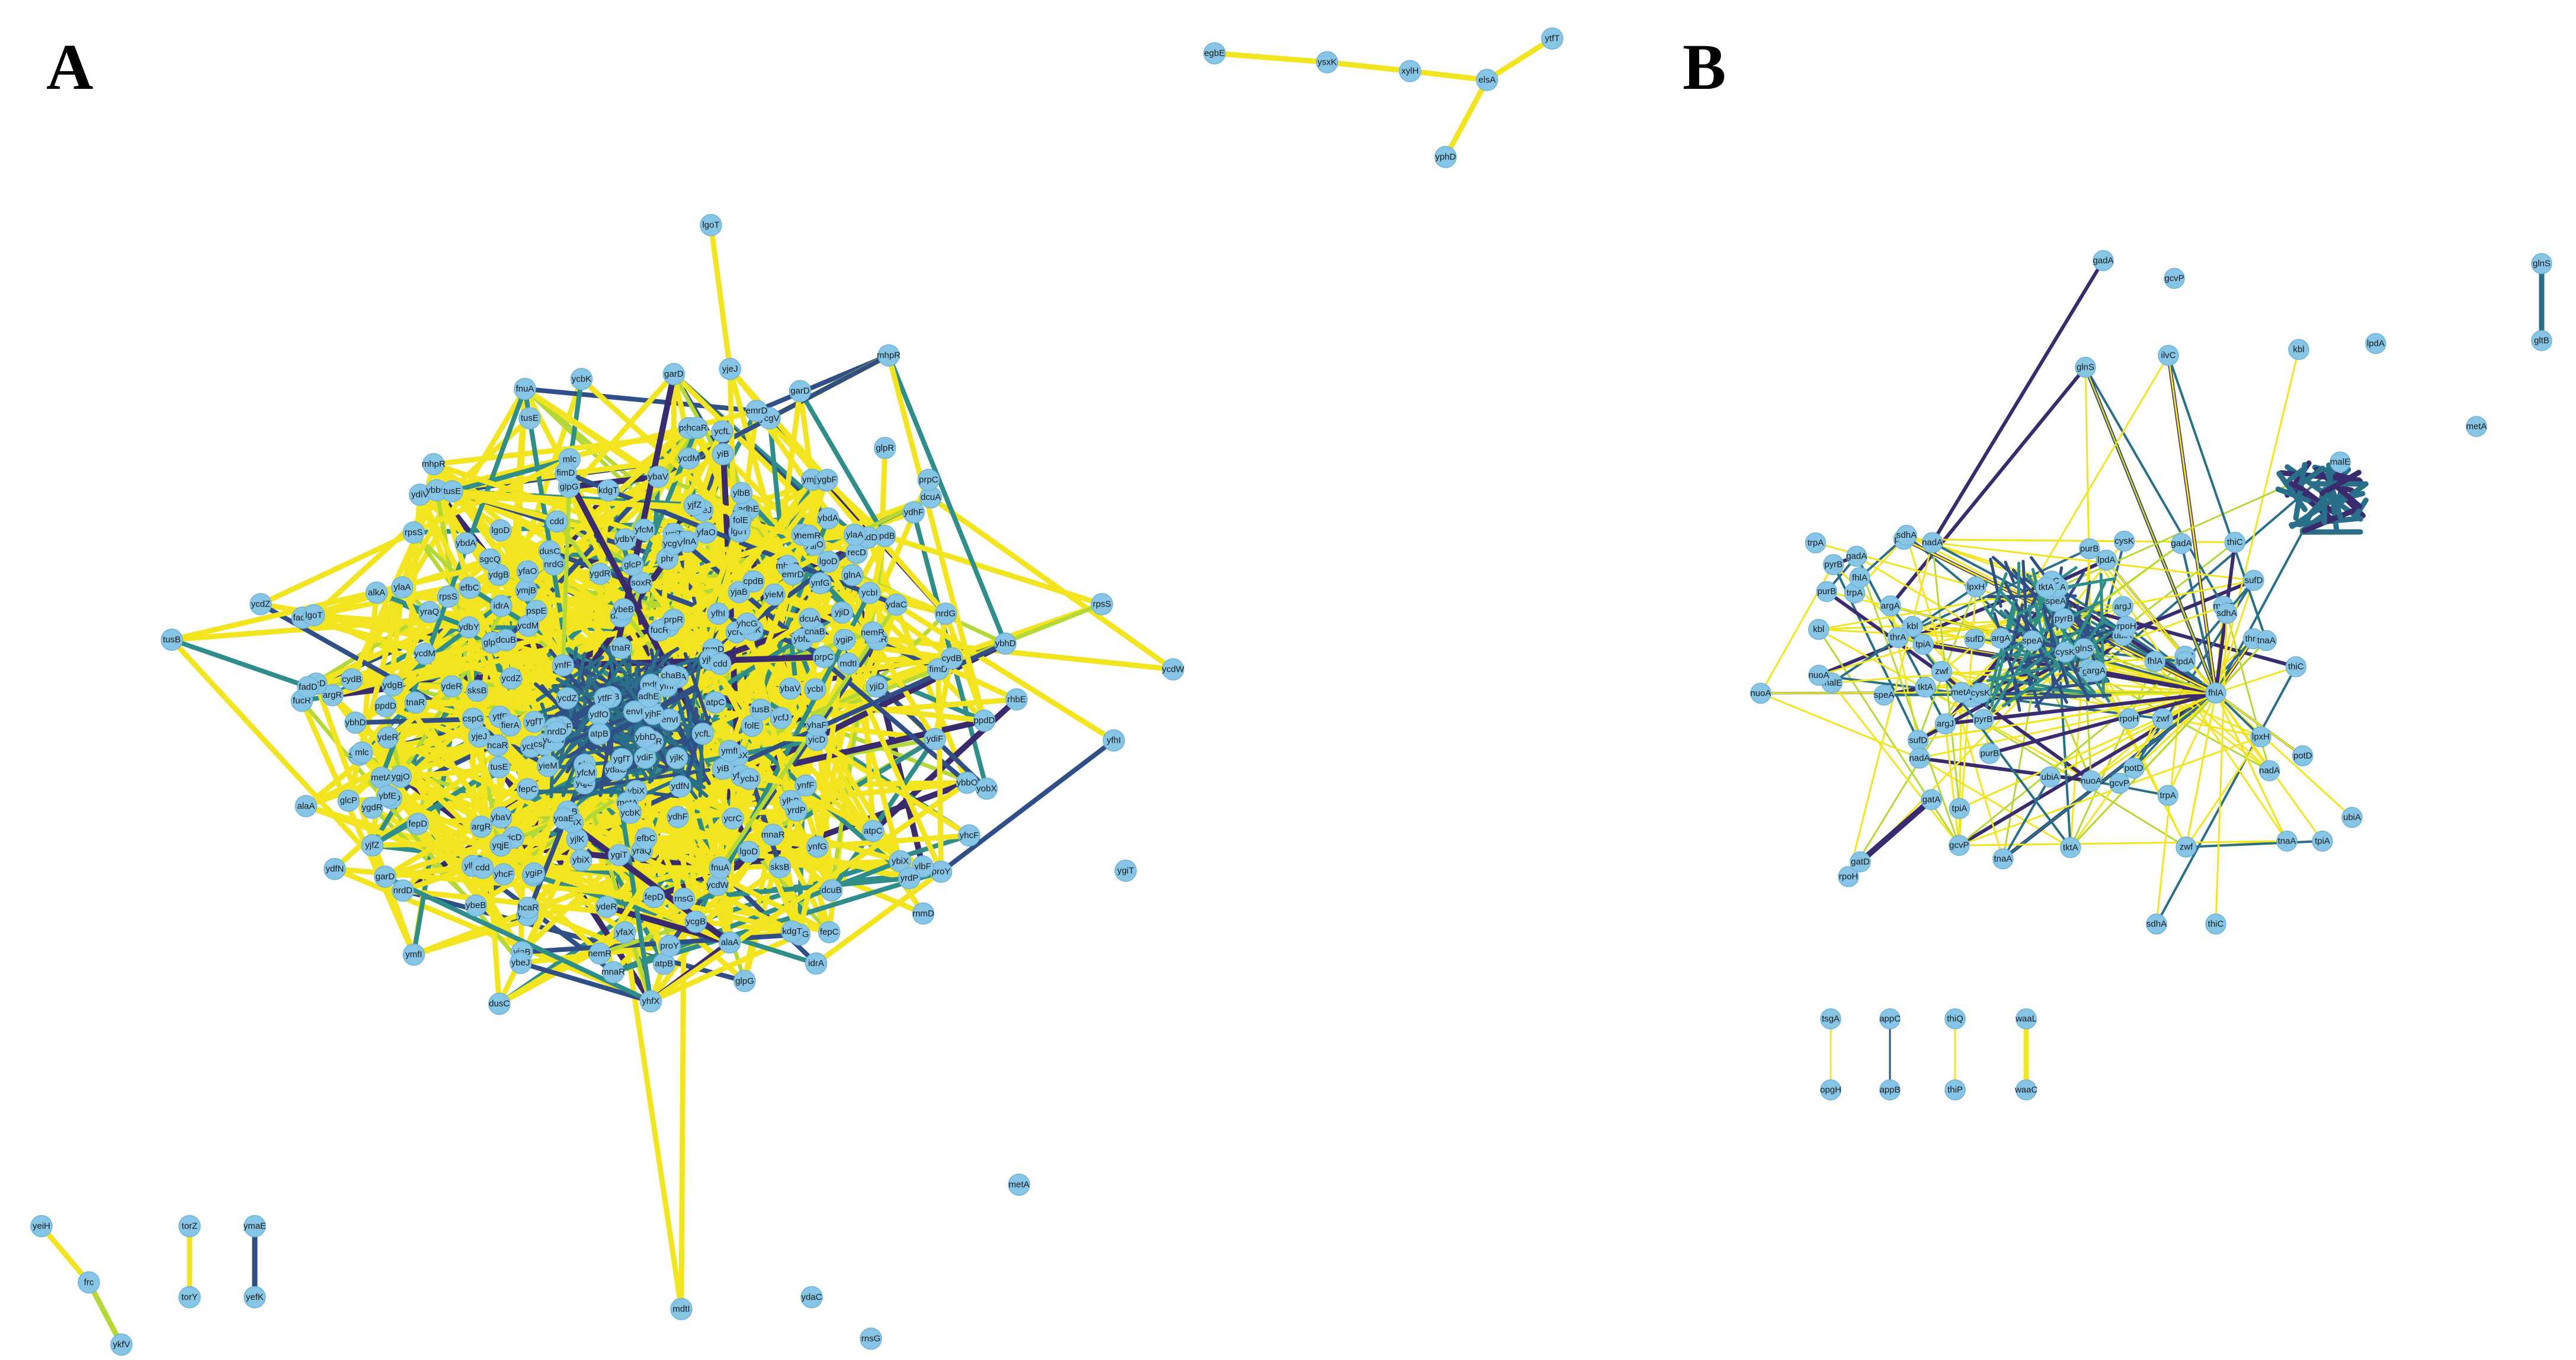 The height and width of the screenshot is (1360, 2576). Describe the element at coordinates (945, 613) in the screenshot. I see `node: nrdG` at that location.